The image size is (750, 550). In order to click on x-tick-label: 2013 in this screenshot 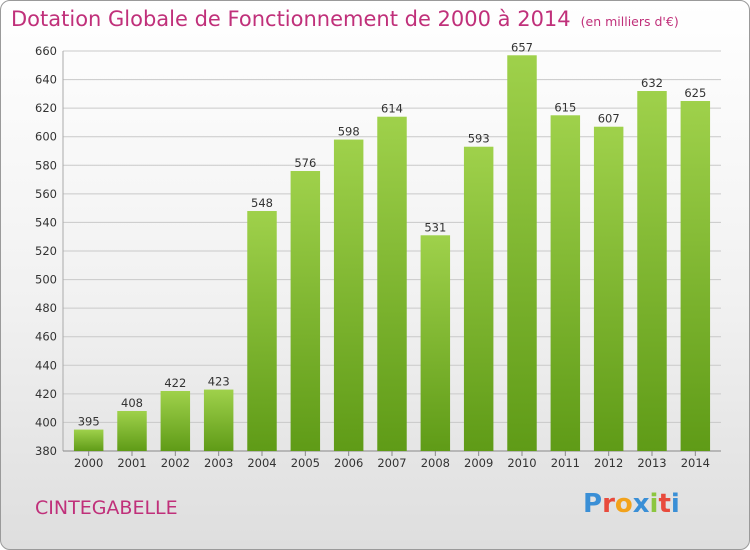, I will do `click(651, 463)`.